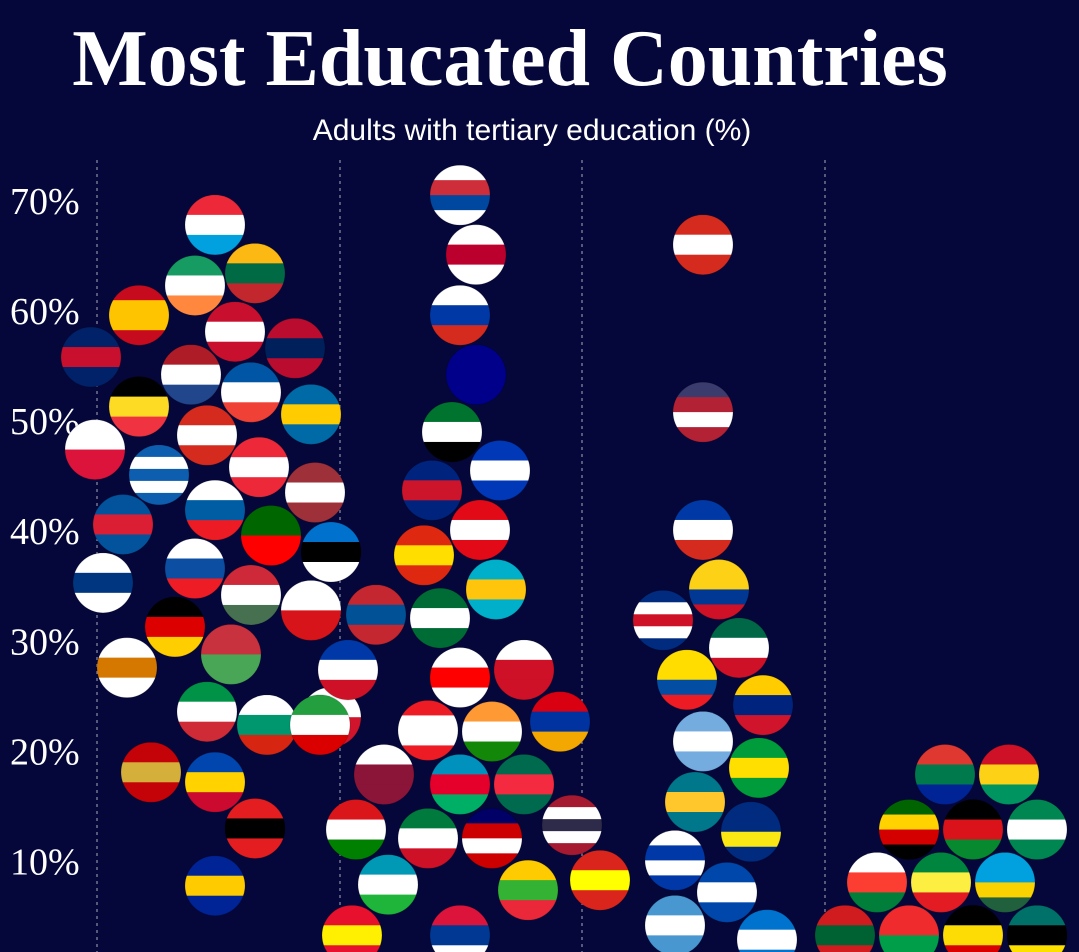 This screenshot has width=1079, height=952. I want to click on y-tick-label: 40%, so click(45, 532).